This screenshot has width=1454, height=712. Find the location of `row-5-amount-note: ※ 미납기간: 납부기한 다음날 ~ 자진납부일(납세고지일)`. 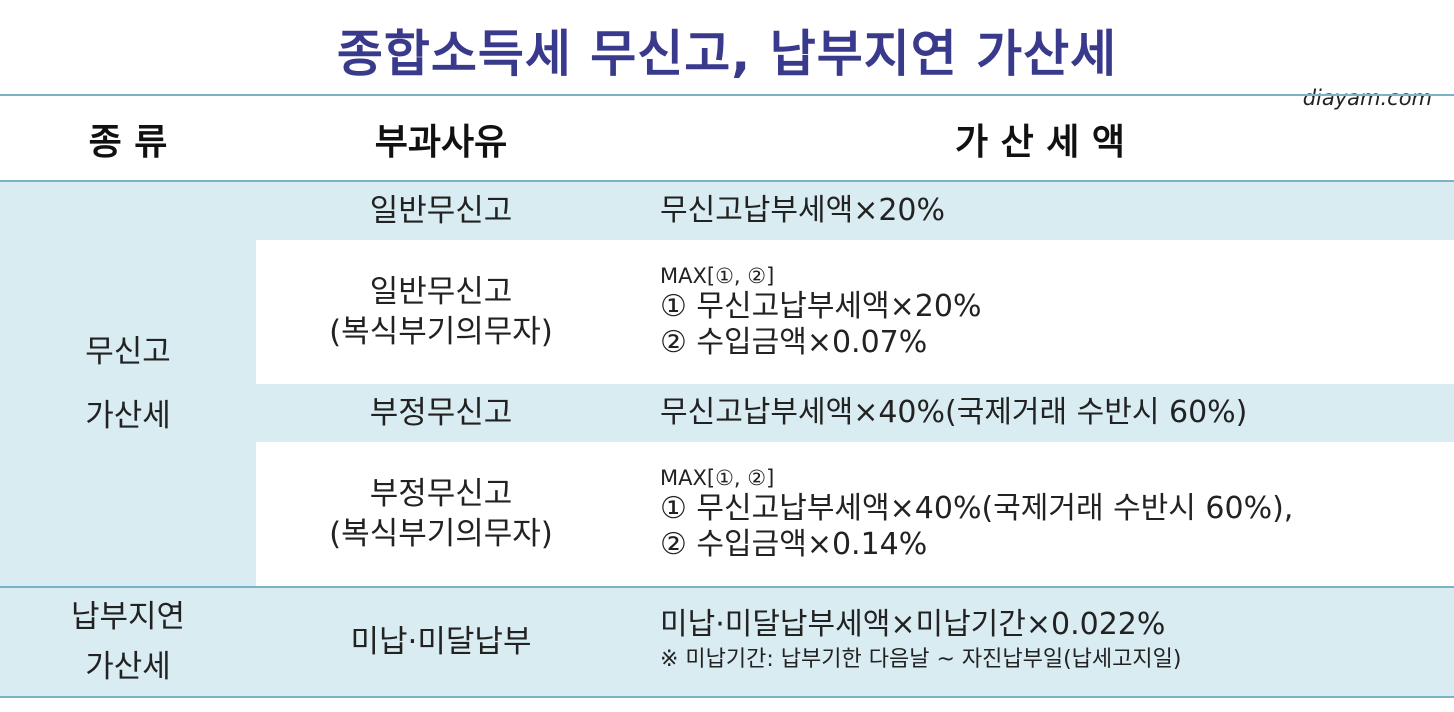

row-5-amount-note: ※ 미납기간: 납부기한 다음날 ~ 자진납부일(납세고지일) is located at coordinates (921, 659).